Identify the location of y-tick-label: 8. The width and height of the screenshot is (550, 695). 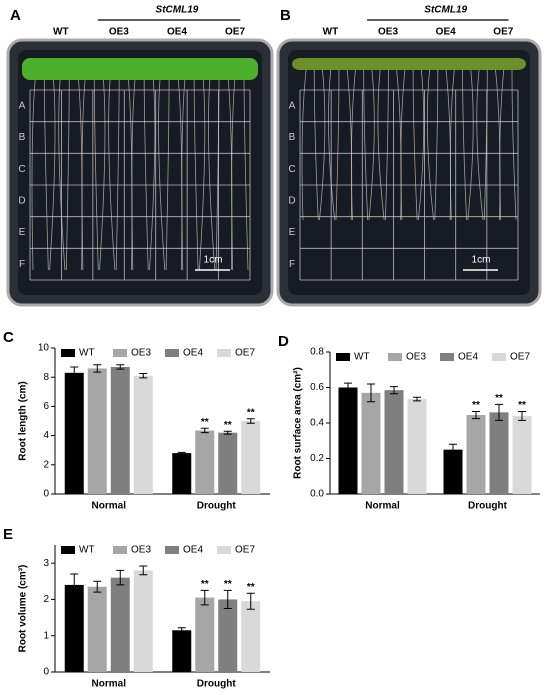
(46, 377).